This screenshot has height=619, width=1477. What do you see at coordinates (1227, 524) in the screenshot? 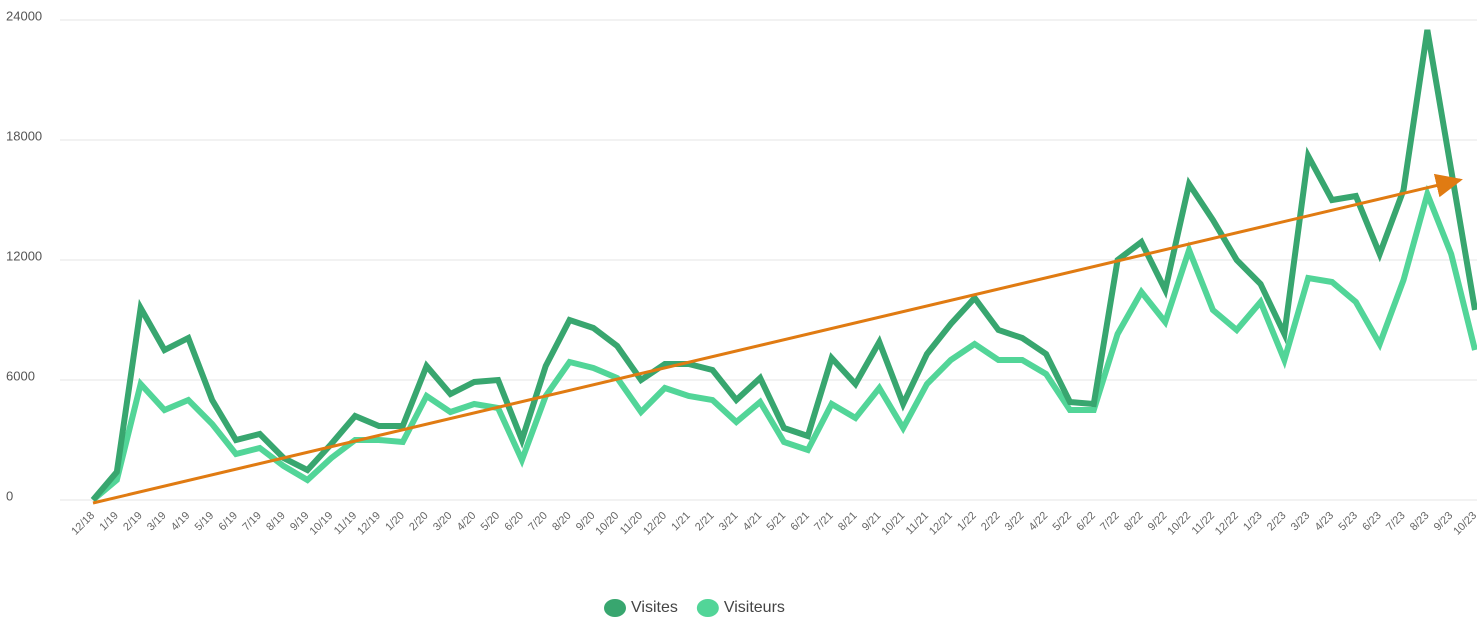
I see `x-tick-label: 12/22` at bounding box center [1227, 524].